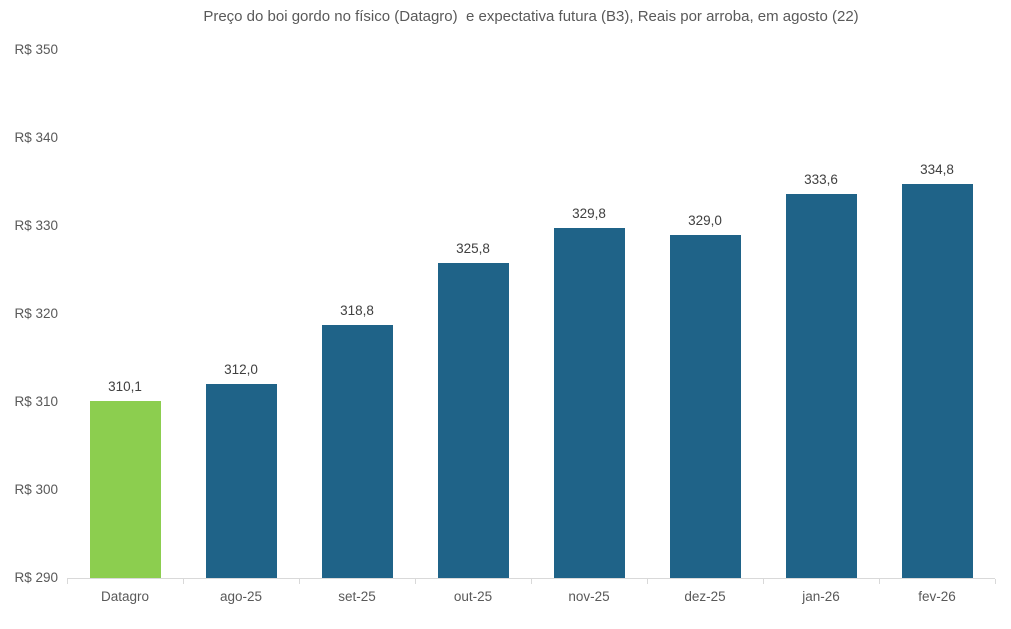  What do you see at coordinates (36, 225) in the screenshot?
I see `y-axis-tick-label: R$ 330` at bounding box center [36, 225].